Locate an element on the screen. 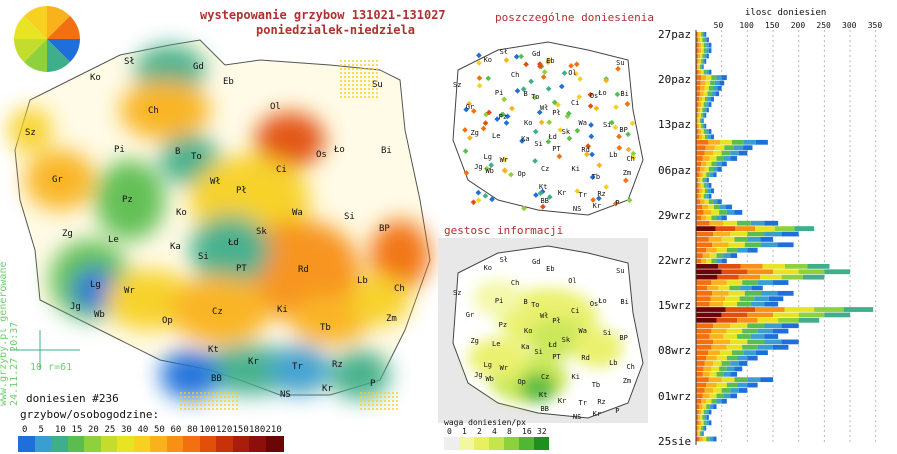  mini-city-label: Op is located at coordinates (521, 173).